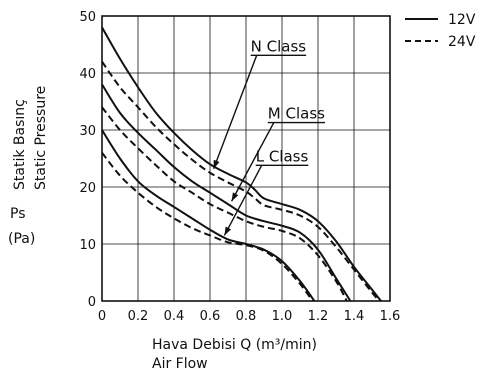  Describe the element at coordinates (87, 160) in the screenshot. I see `y-tick-labels: 0 10 20 30 40 50` at that location.